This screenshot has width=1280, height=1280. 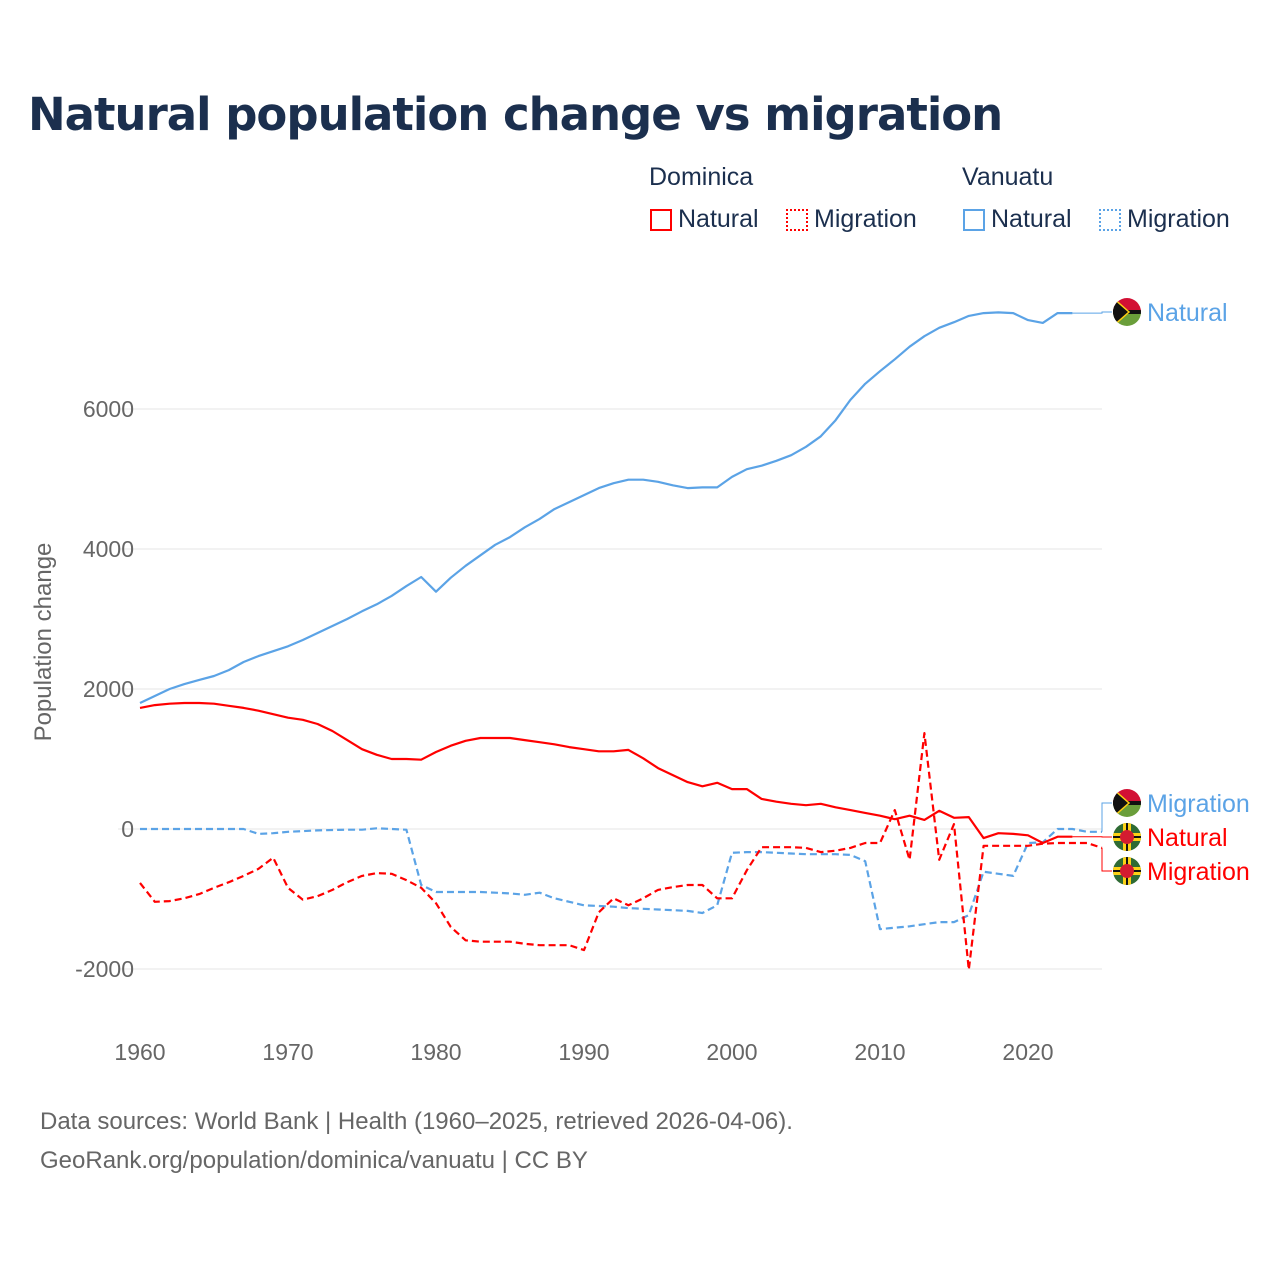 What do you see at coordinates (879, 1052) in the screenshot?
I see `x-tick-label: 2010` at bounding box center [879, 1052].